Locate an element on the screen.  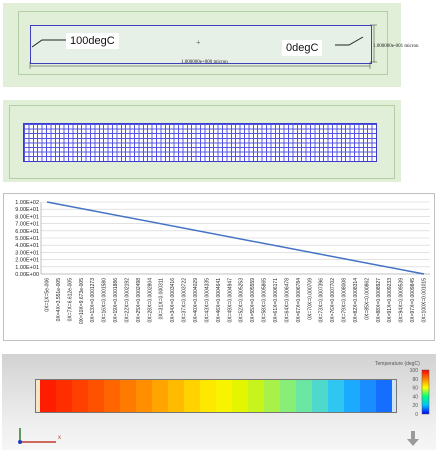
x-tick-label: 0X=52X=0.0005253 is located at coordinates (242, 300).